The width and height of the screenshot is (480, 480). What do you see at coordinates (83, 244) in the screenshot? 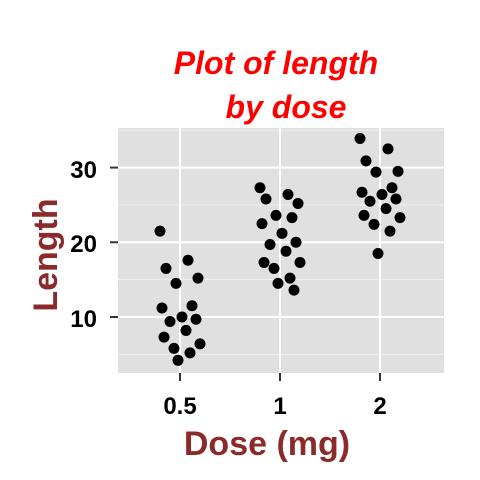
I see `y-tick-label-20: 20` at bounding box center [83, 244].